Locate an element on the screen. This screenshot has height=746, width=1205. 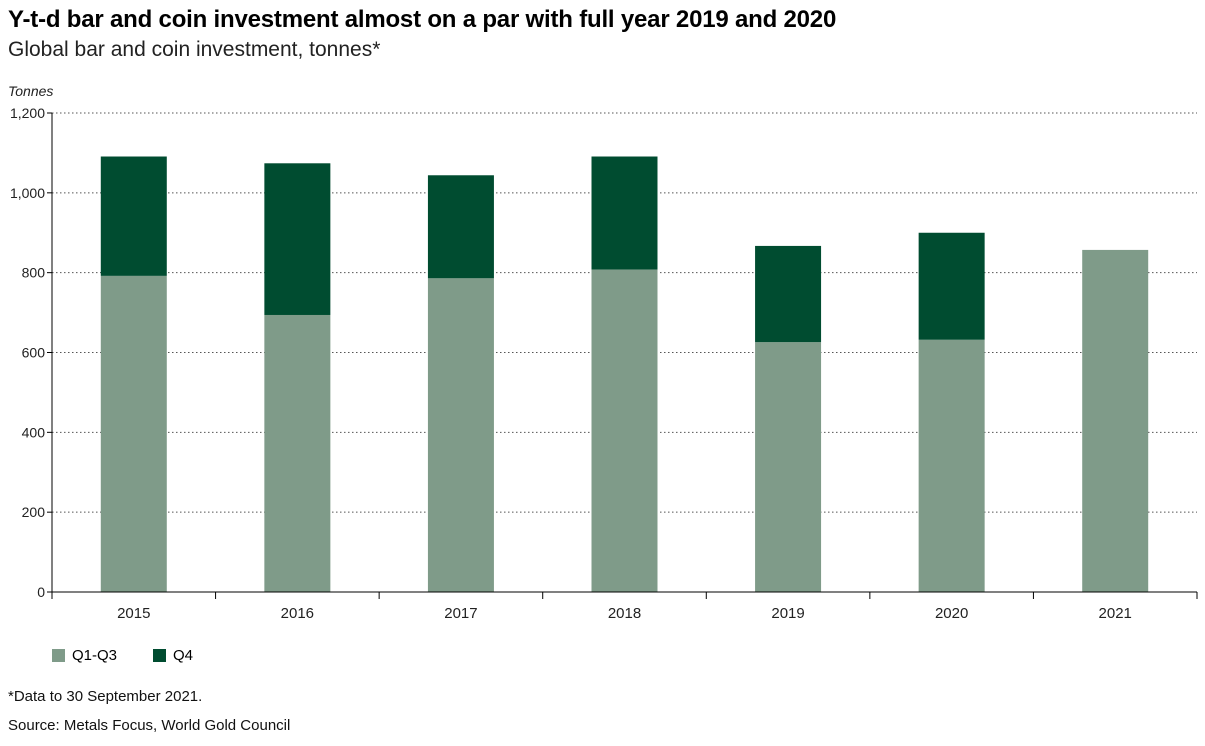
x-tick-label: 2017 is located at coordinates (460, 613).